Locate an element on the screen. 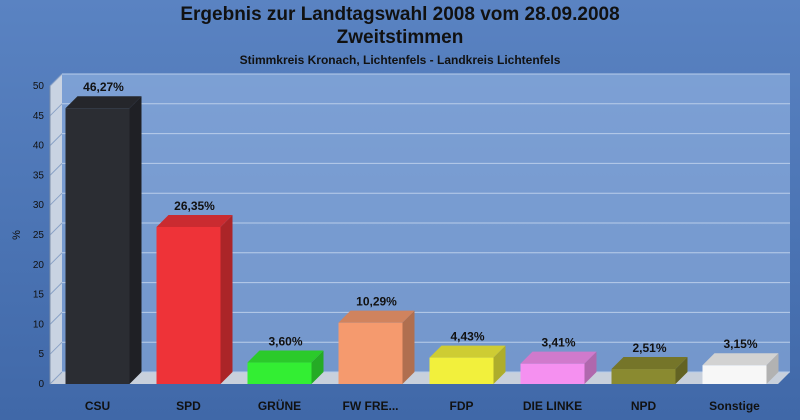 Image resolution: width=800 pixels, height=420 pixels. data-label: 46,27% is located at coordinates (103, 87).